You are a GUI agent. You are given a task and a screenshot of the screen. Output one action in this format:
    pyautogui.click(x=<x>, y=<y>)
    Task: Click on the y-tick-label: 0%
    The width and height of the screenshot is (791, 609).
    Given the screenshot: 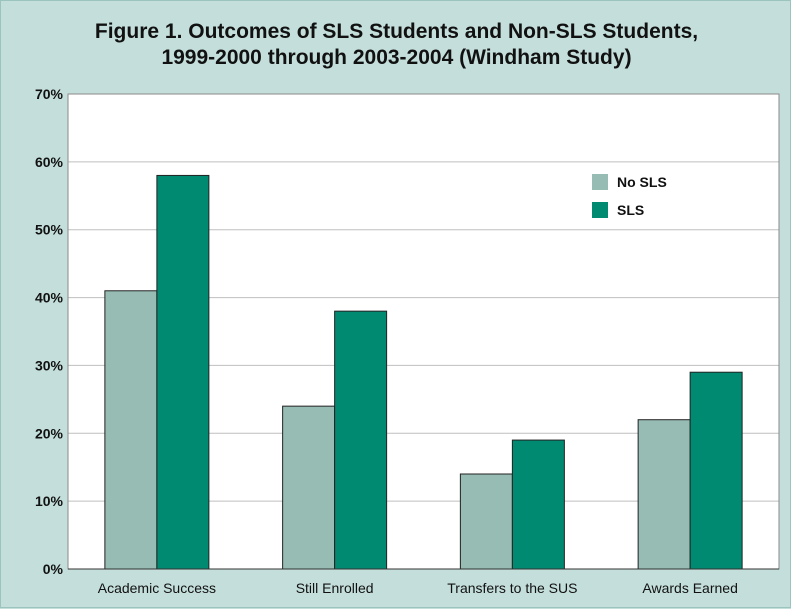 What is the action you would take?
    pyautogui.click(x=53, y=569)
    